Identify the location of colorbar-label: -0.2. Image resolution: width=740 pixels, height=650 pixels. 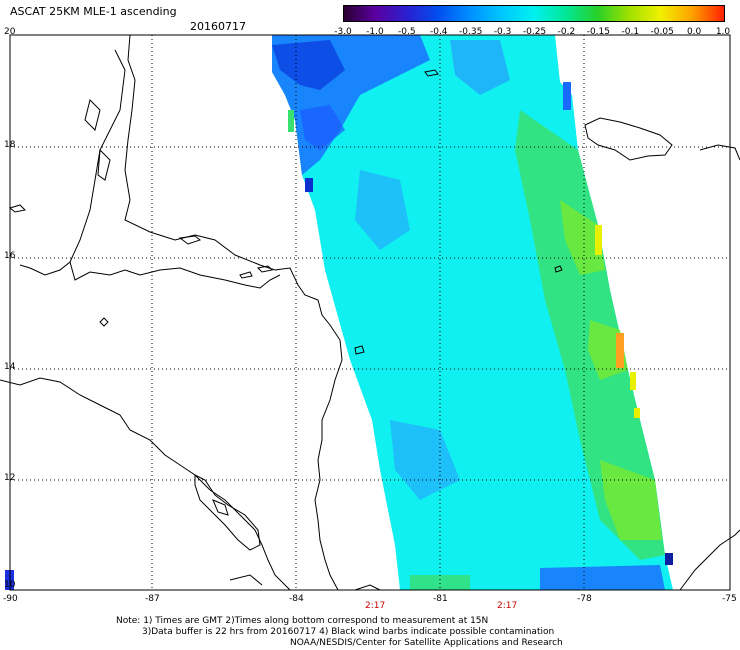
(566, 32).